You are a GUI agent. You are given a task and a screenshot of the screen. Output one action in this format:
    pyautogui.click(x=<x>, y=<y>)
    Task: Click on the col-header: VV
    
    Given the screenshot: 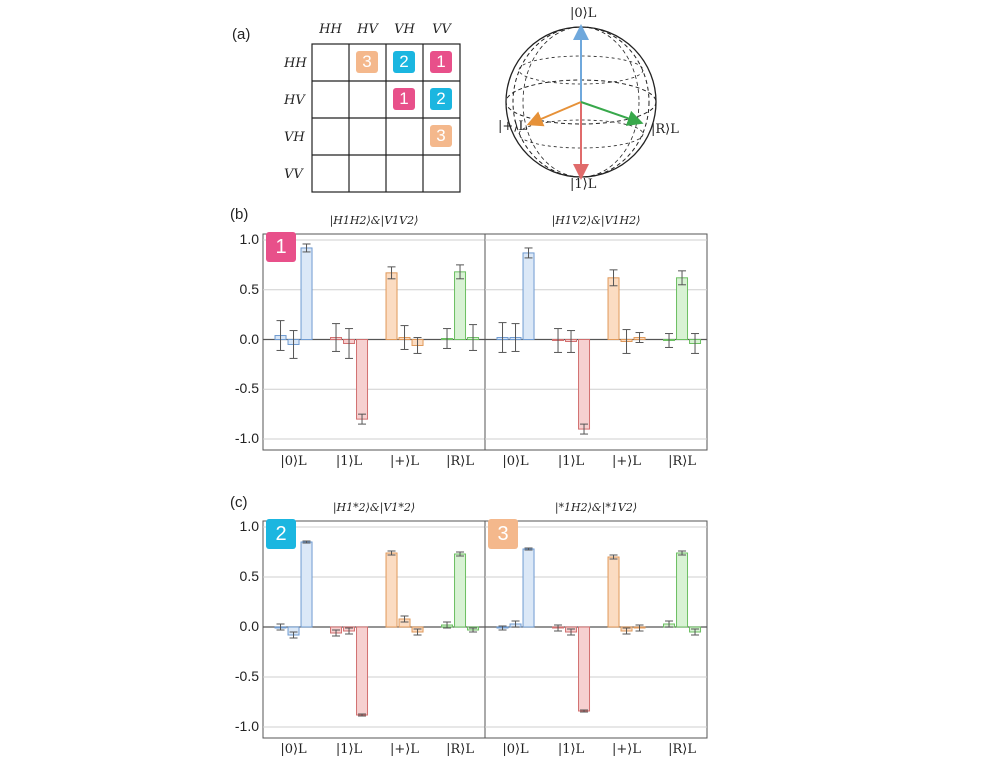 What is the action you would take?
    pyautogui.click(x=441, y=29)
    